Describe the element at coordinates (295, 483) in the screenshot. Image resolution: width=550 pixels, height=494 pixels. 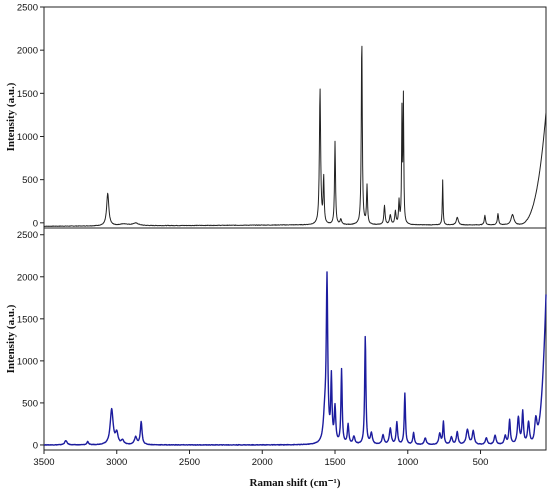
I see `x-axis-title: Raman shift (cm⁻¹)` at that location.